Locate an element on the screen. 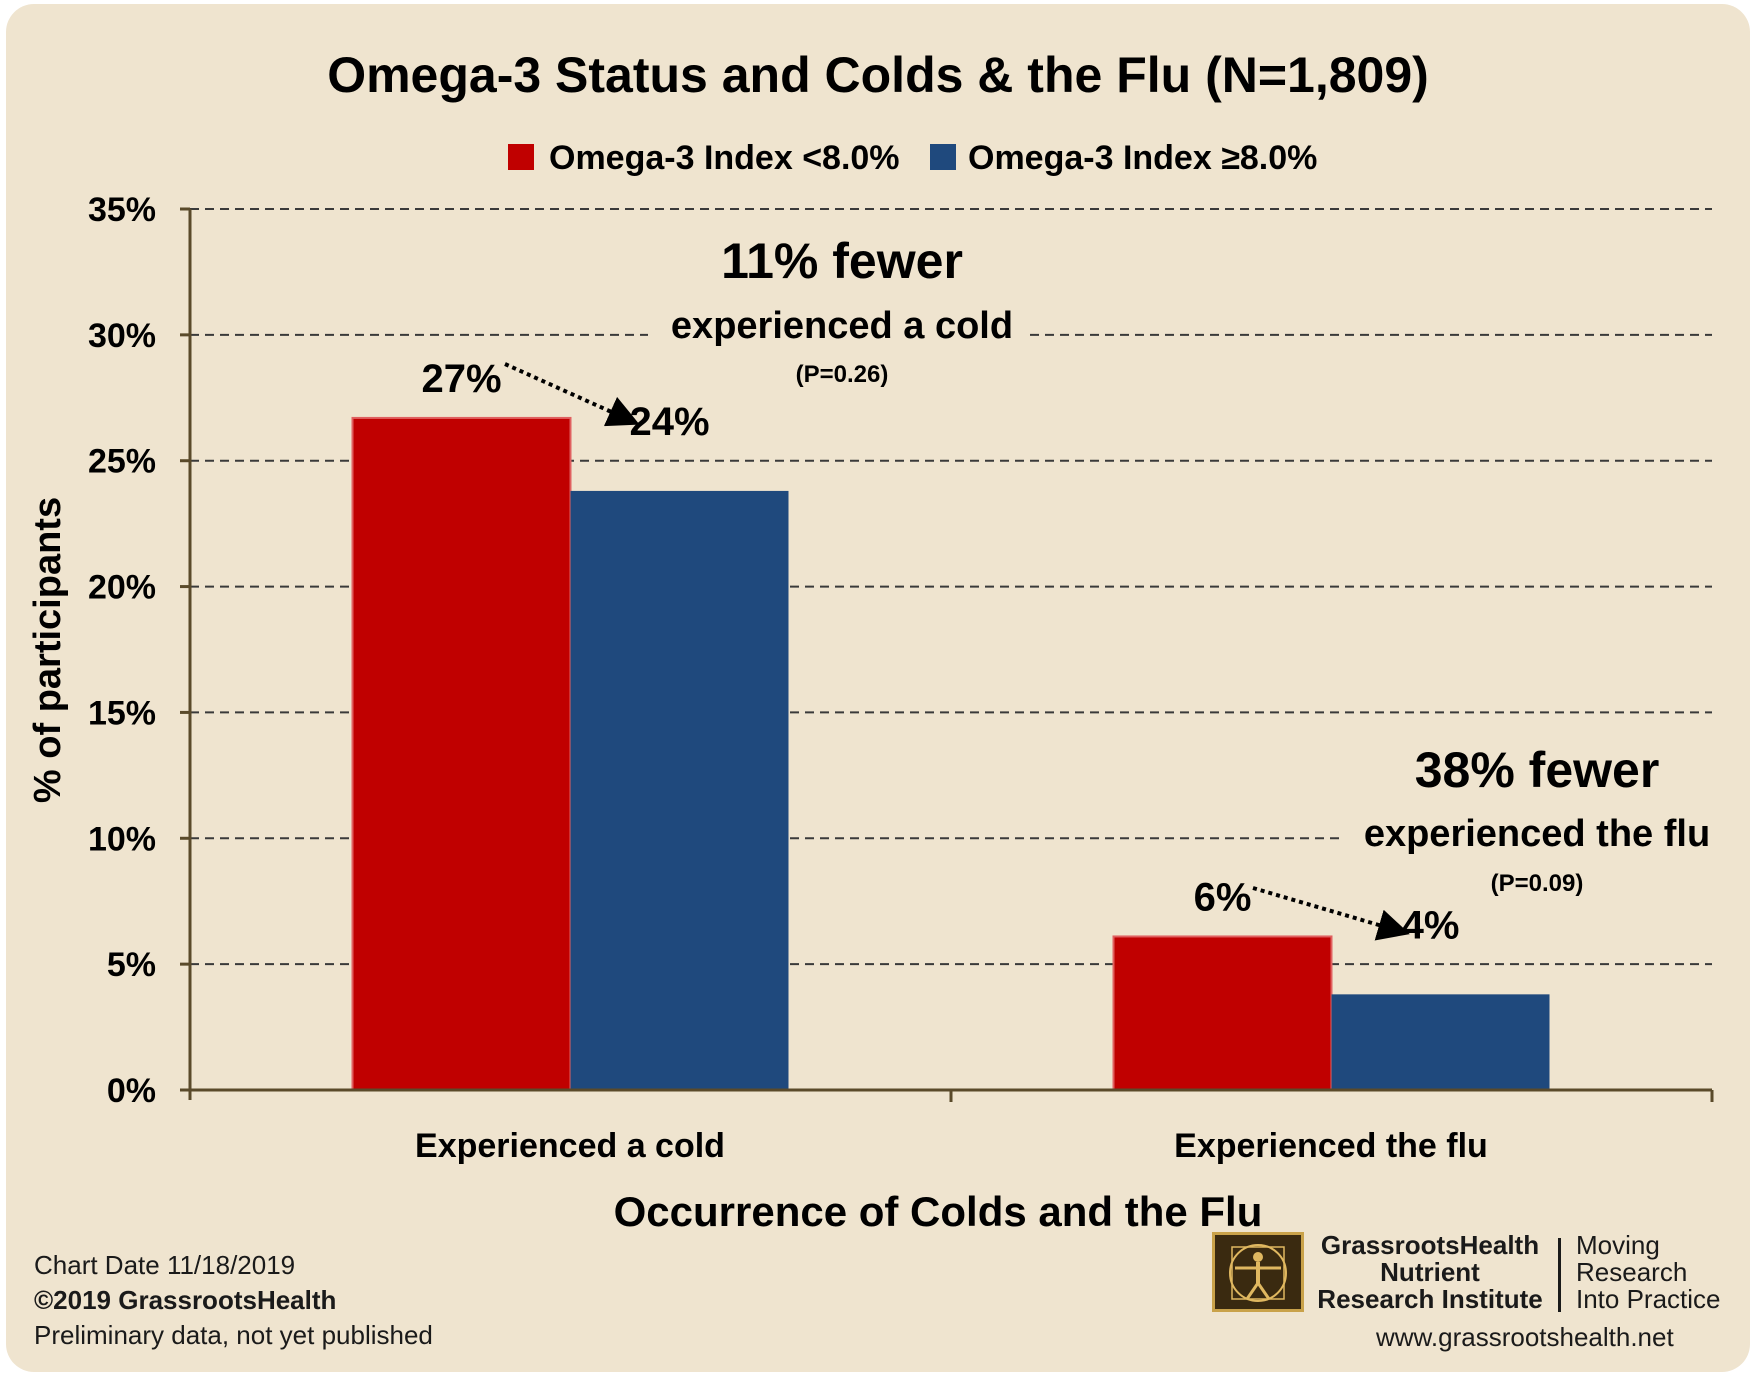  bar-at-or-above-8-flu is located at coordinates (1440, 1042).